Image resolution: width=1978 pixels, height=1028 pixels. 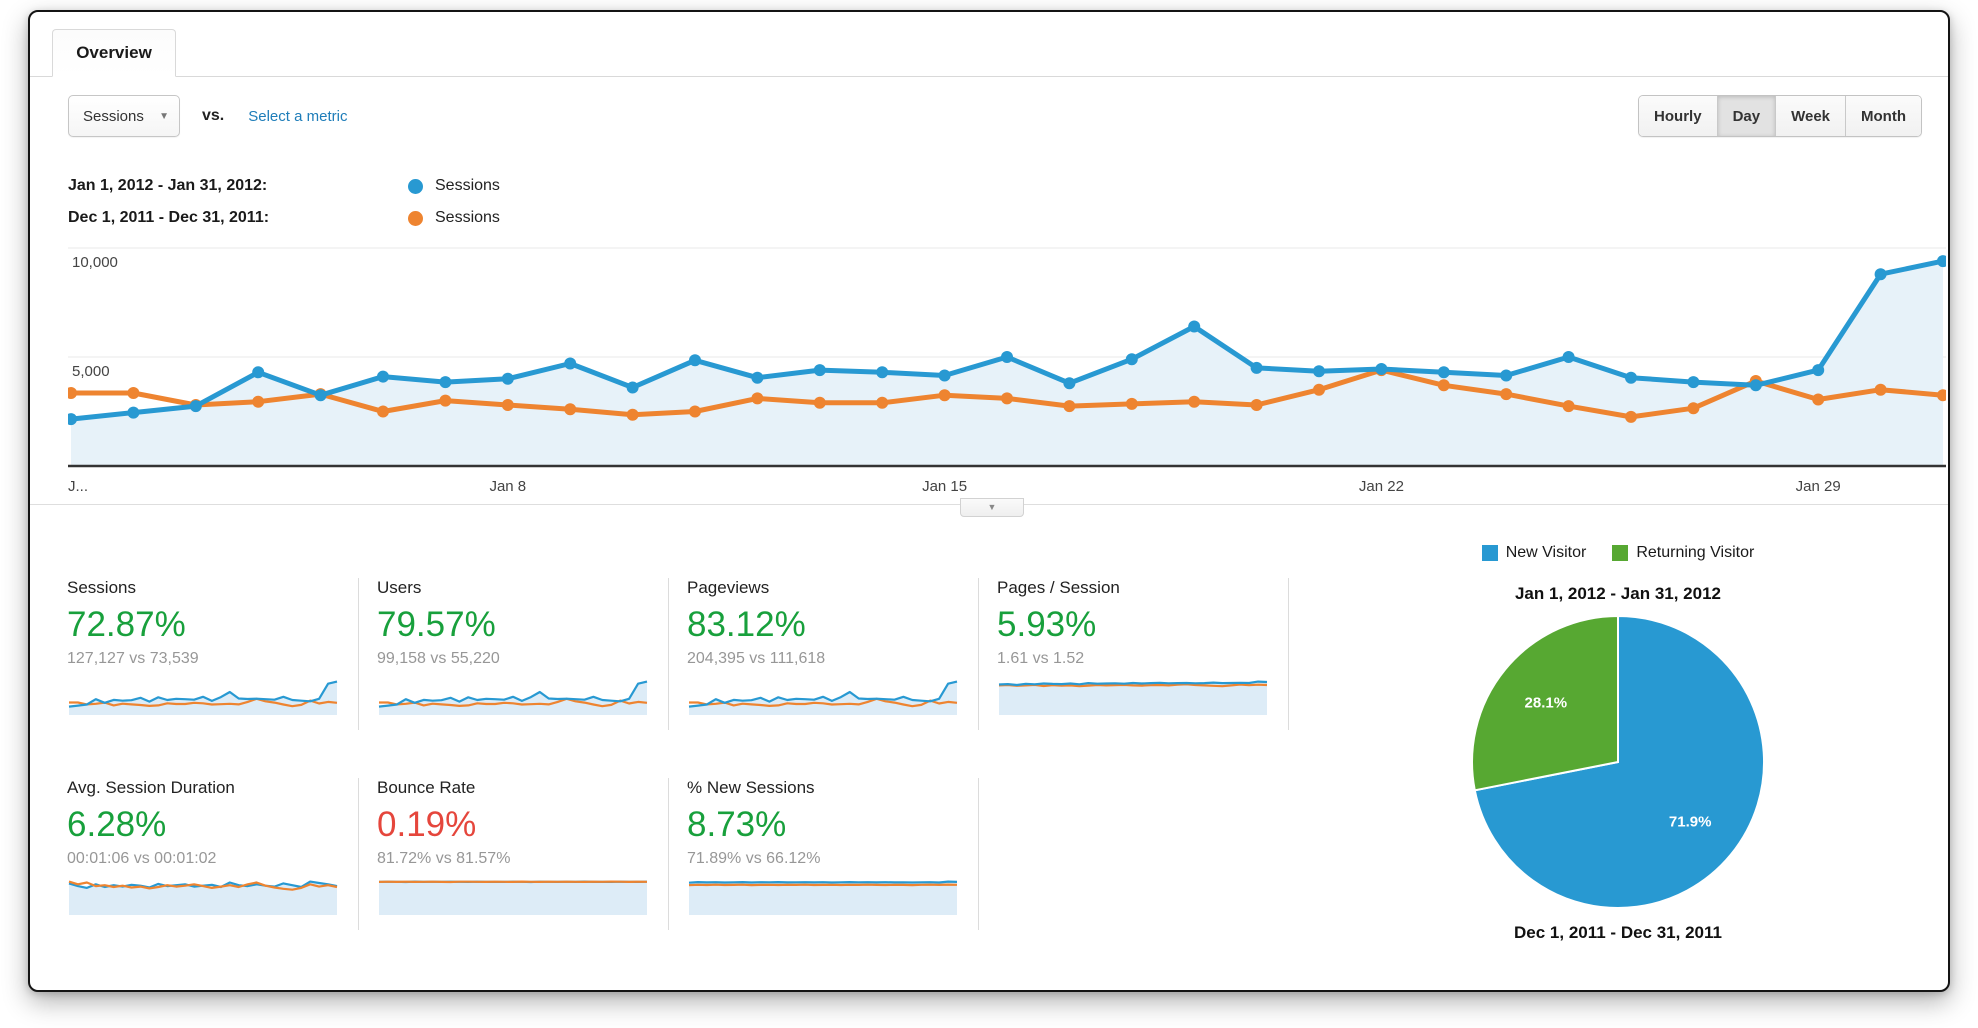 I want to click on metric-card-pages-session: Pages / Session 5.93% 1.61 vs 1.52, so click(x=1143, y=654).